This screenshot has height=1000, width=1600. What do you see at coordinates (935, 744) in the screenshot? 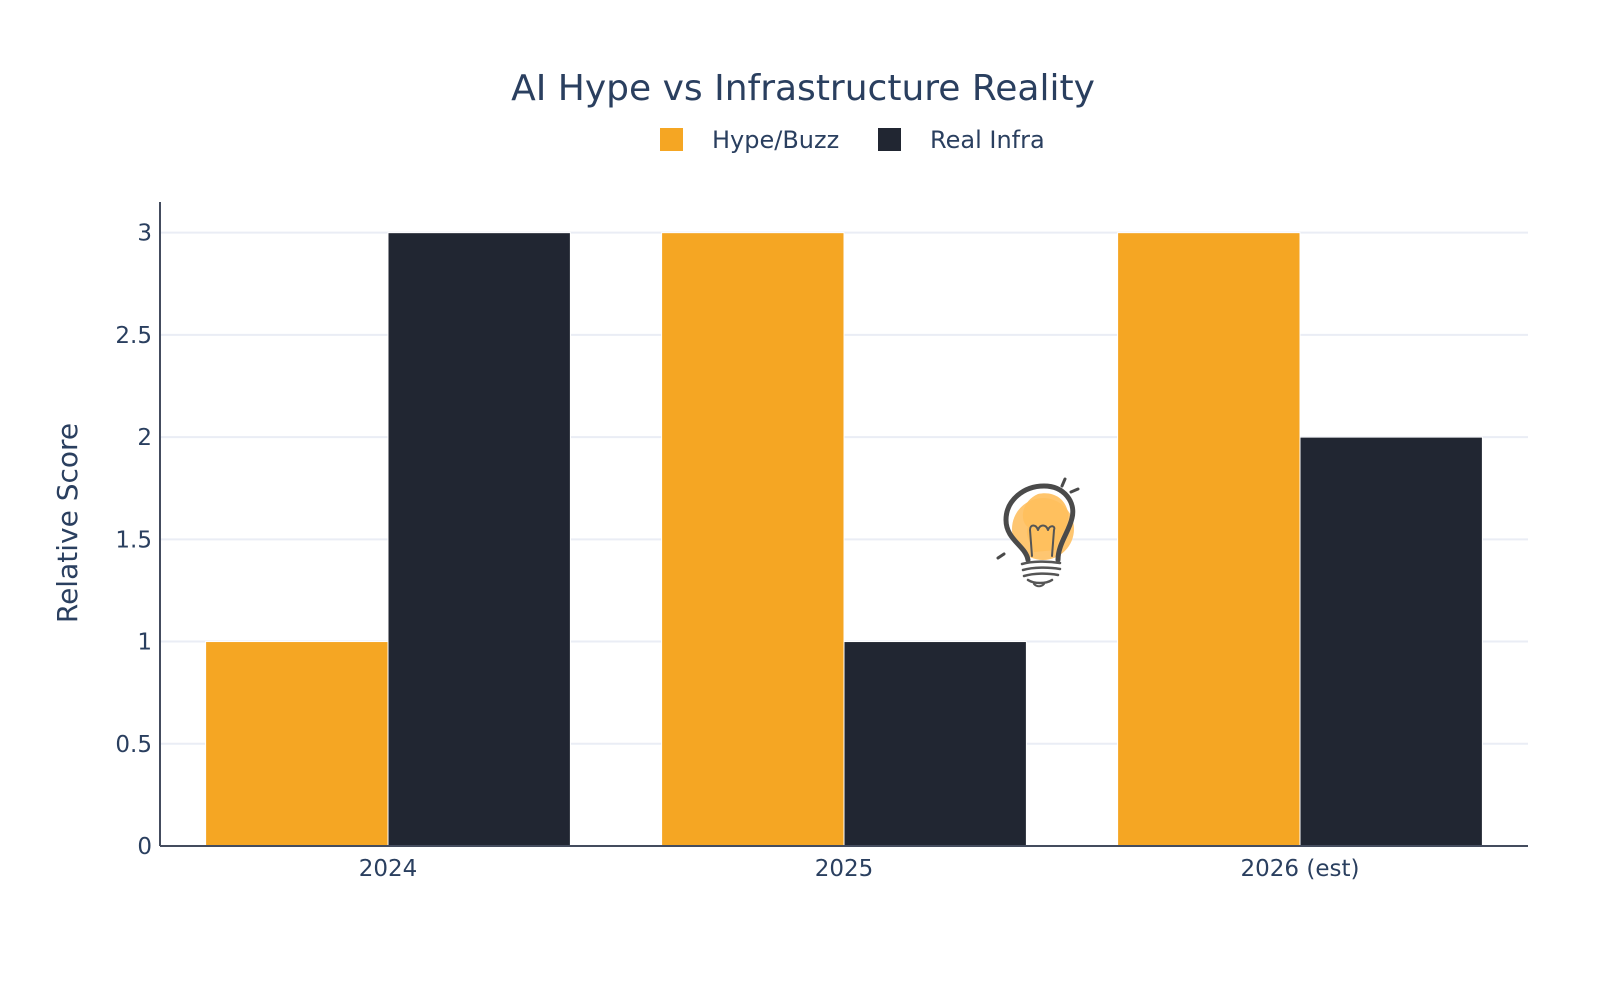
I see `bar-real-infra-2025` at bounding box center [935, 744].